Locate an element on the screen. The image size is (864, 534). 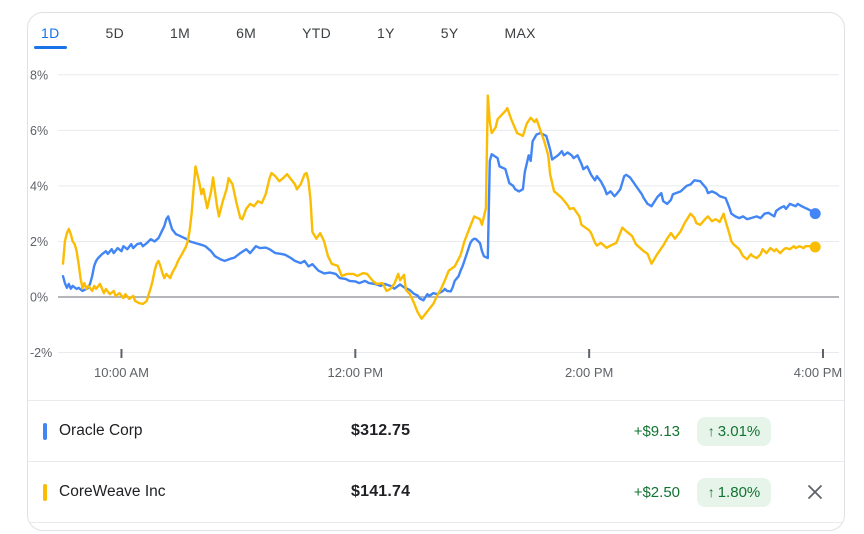
tab-max: MAX is located at coordinates (520, 33).